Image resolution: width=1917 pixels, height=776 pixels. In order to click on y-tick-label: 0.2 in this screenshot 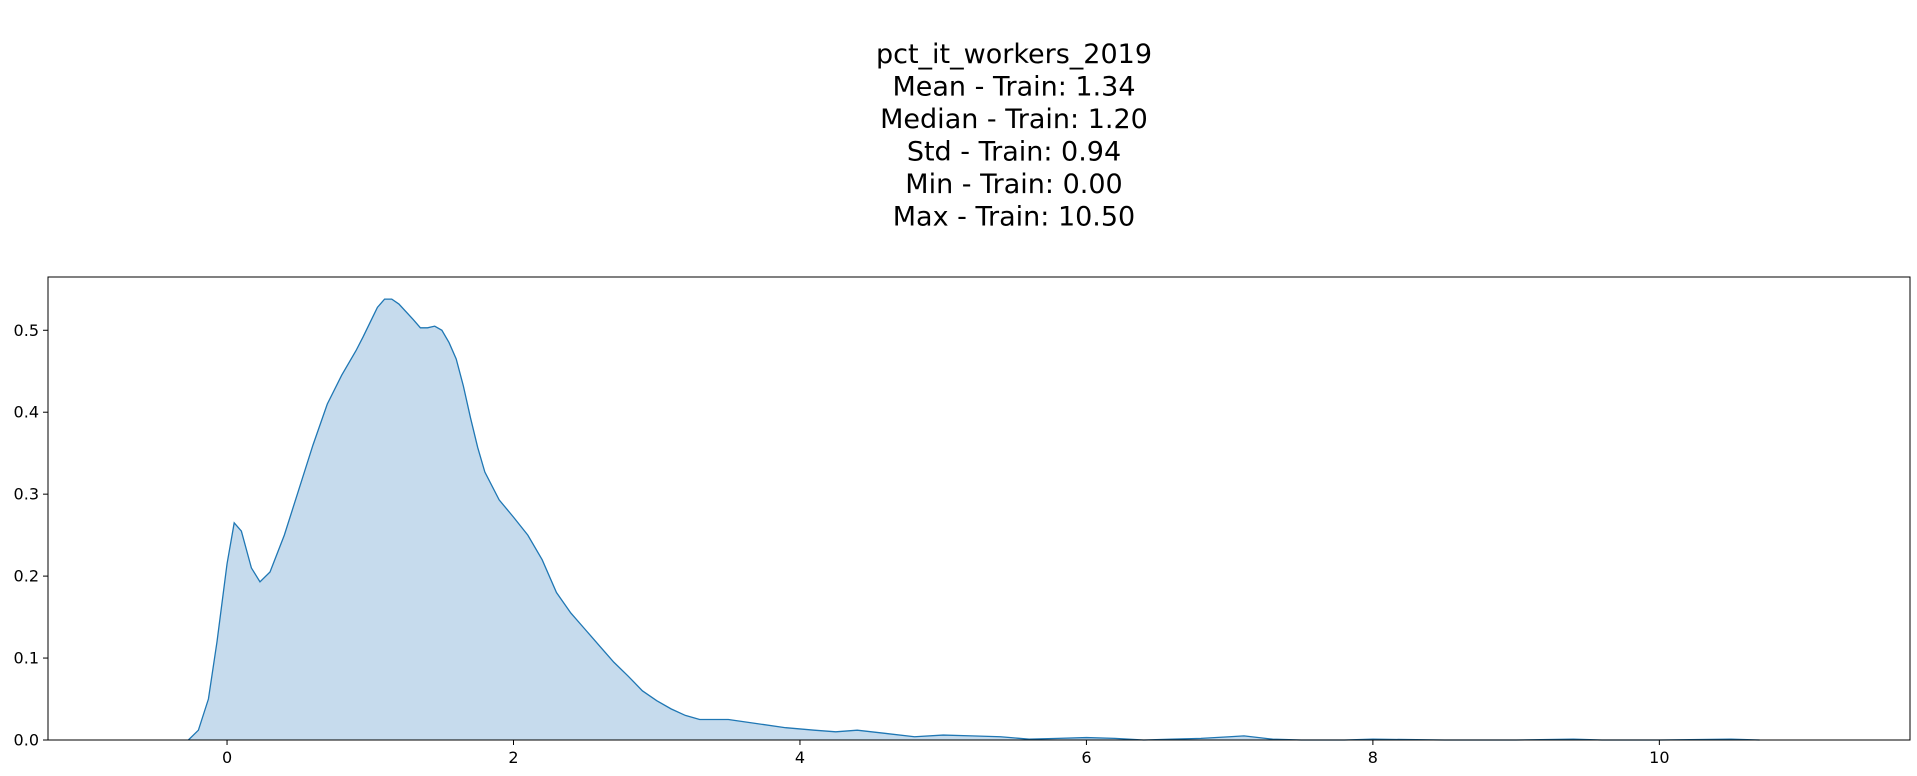, I will do `click(26, 576)`.